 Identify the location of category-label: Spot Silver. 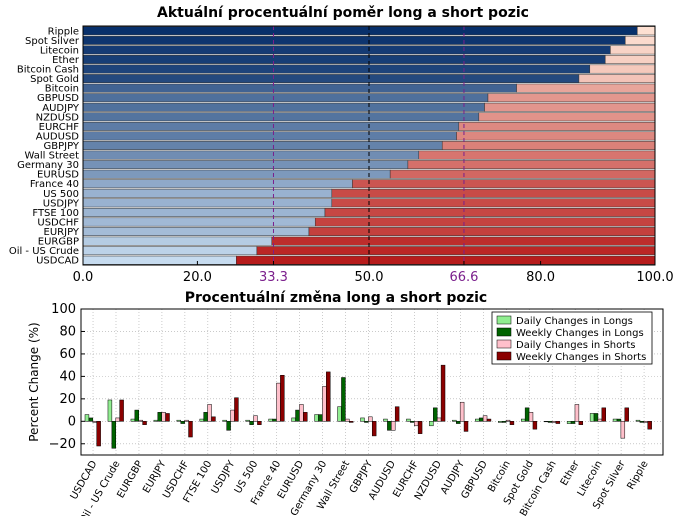
(52, 41).